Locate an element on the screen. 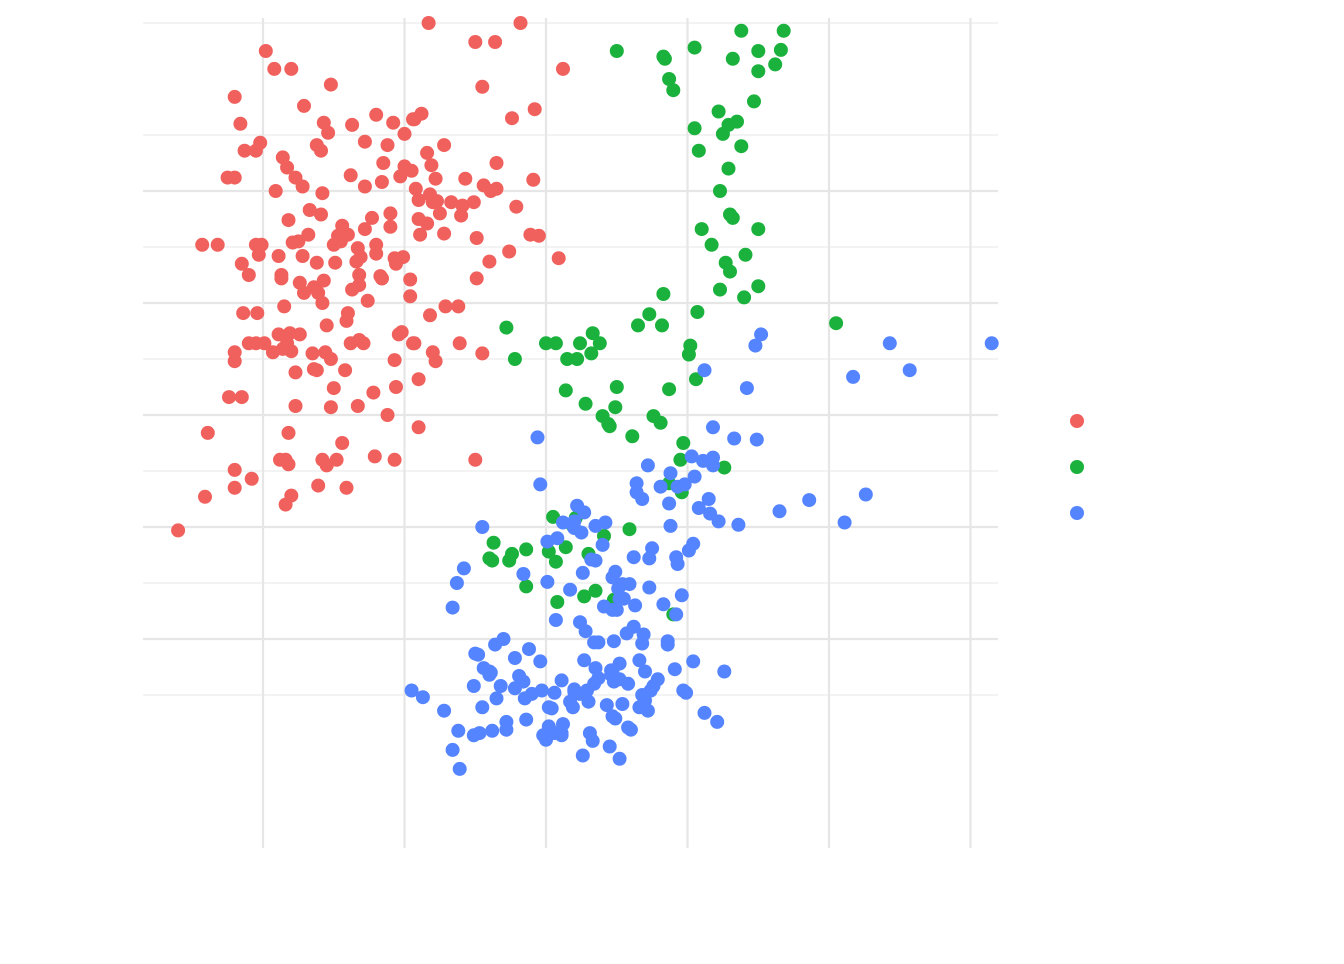 The width and height of the screenshot is (1344, 964). legend is located at coordinates (1077, 467).